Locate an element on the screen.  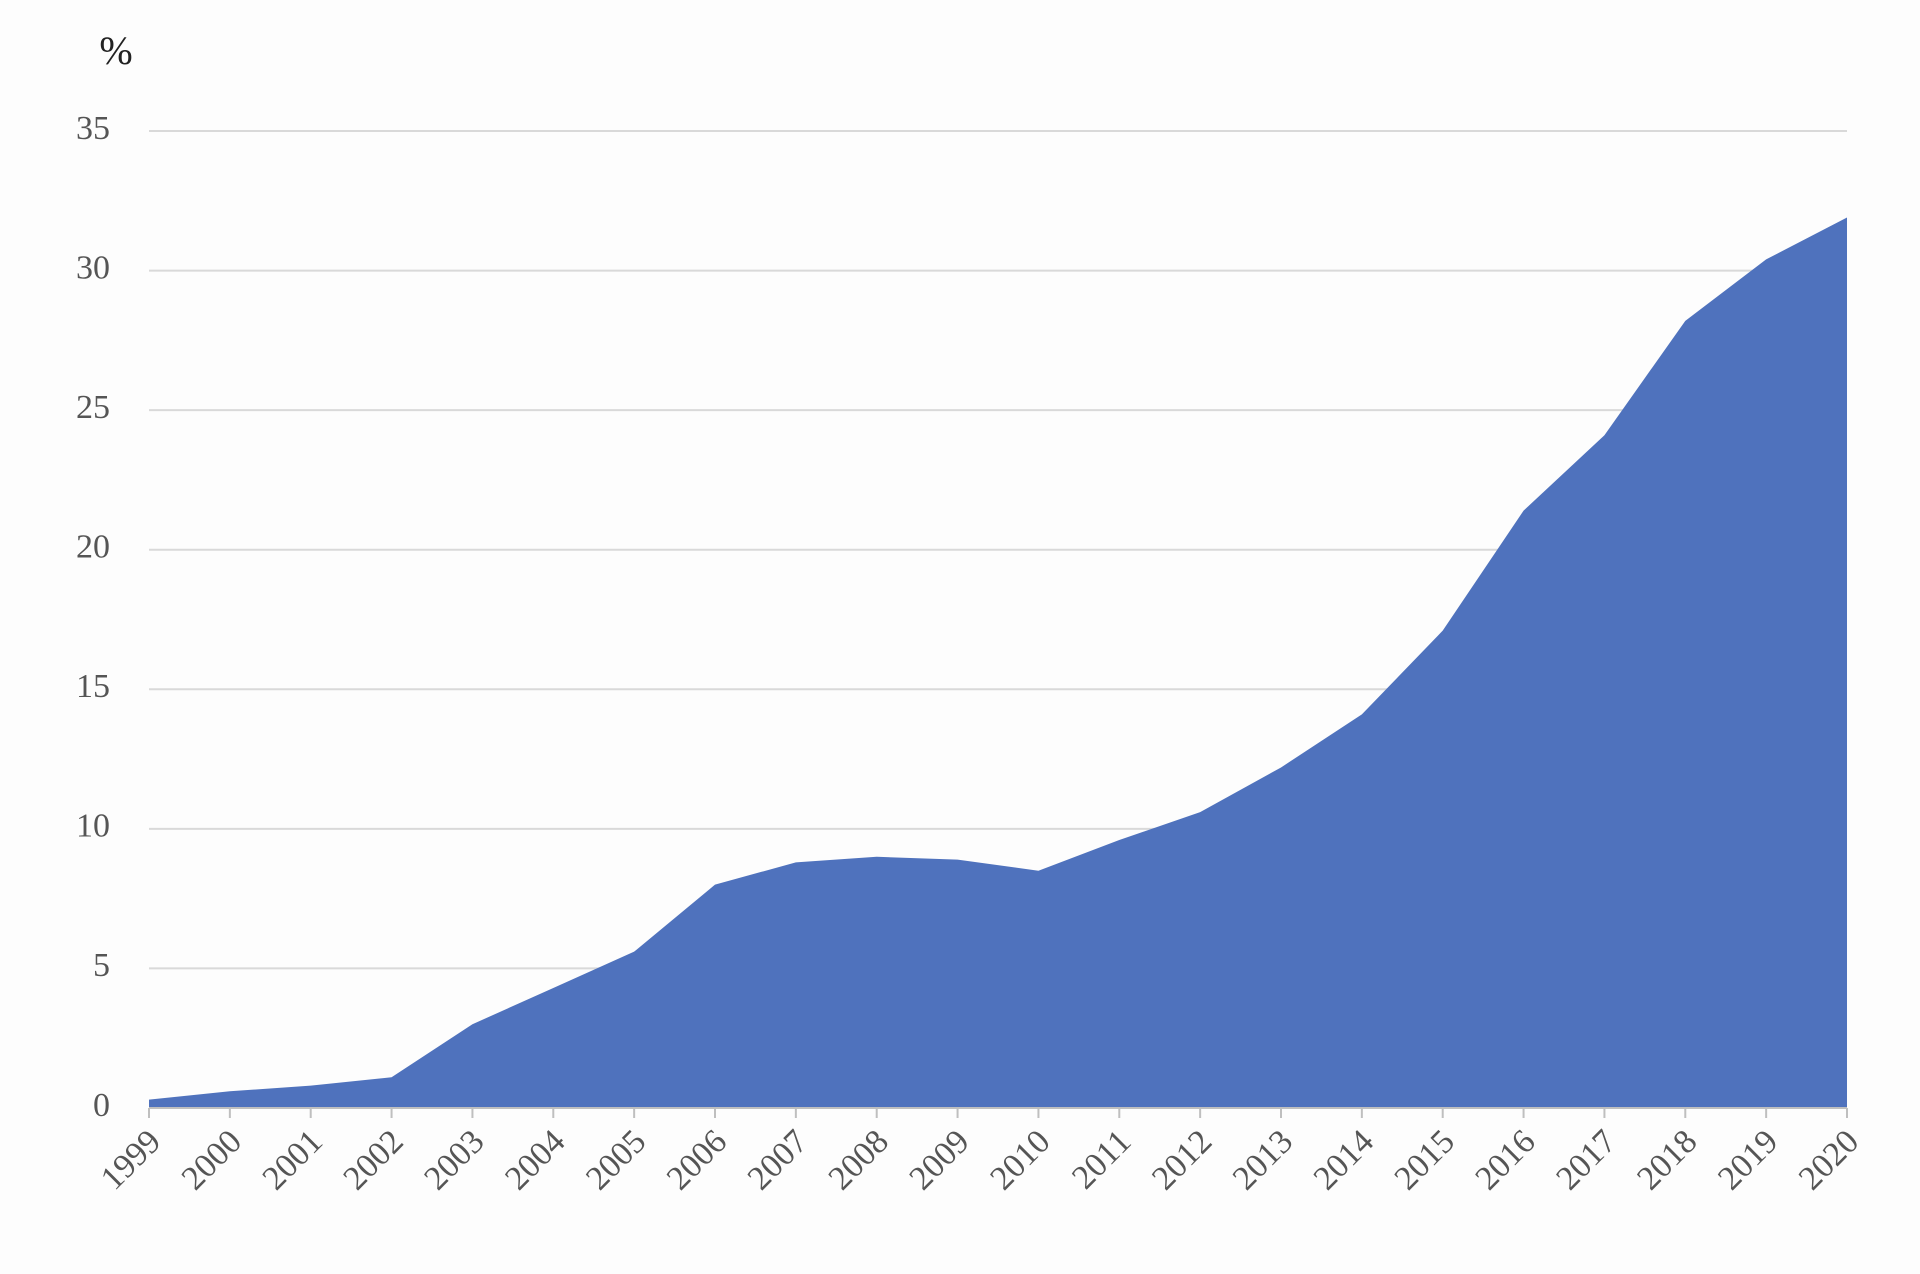
y-tick-label: 30 is located at coordinates (93, 267).